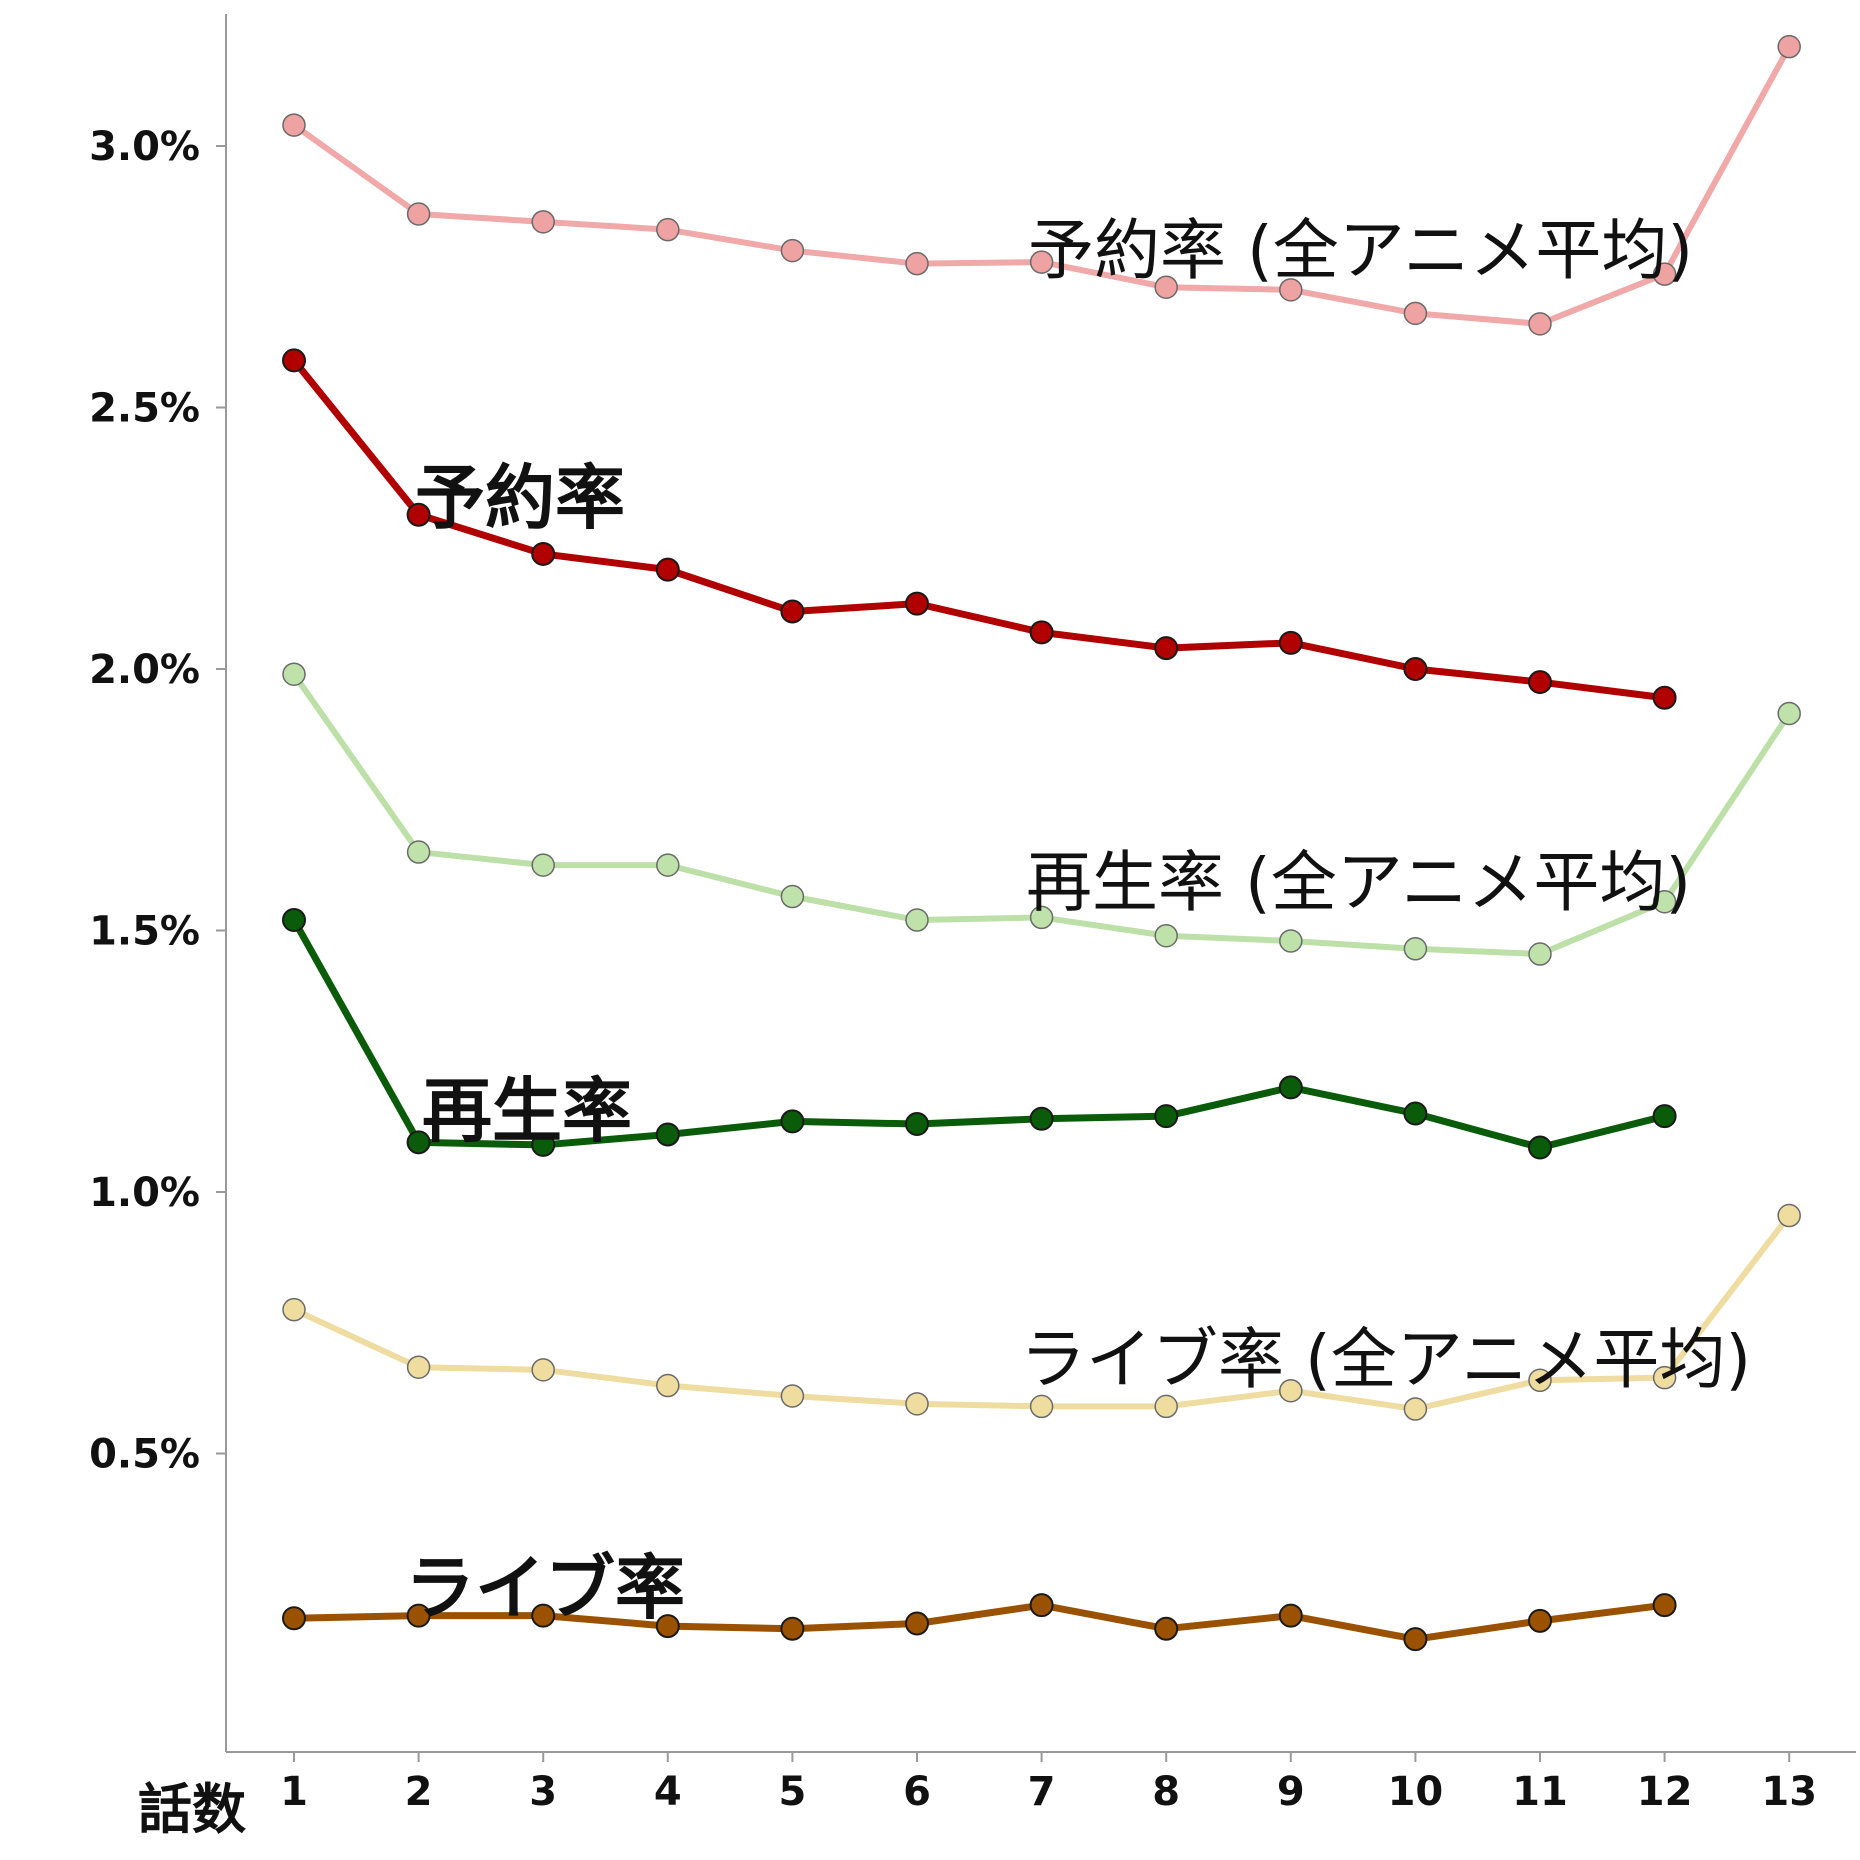 This screenshot has height=1860, width=1860. What do you see at coordinates (1358, 882) in the screenshot?
I see `series-label-playback-avg: 再生率 (全アニメ平均)` at bounding box center [1358, 882].